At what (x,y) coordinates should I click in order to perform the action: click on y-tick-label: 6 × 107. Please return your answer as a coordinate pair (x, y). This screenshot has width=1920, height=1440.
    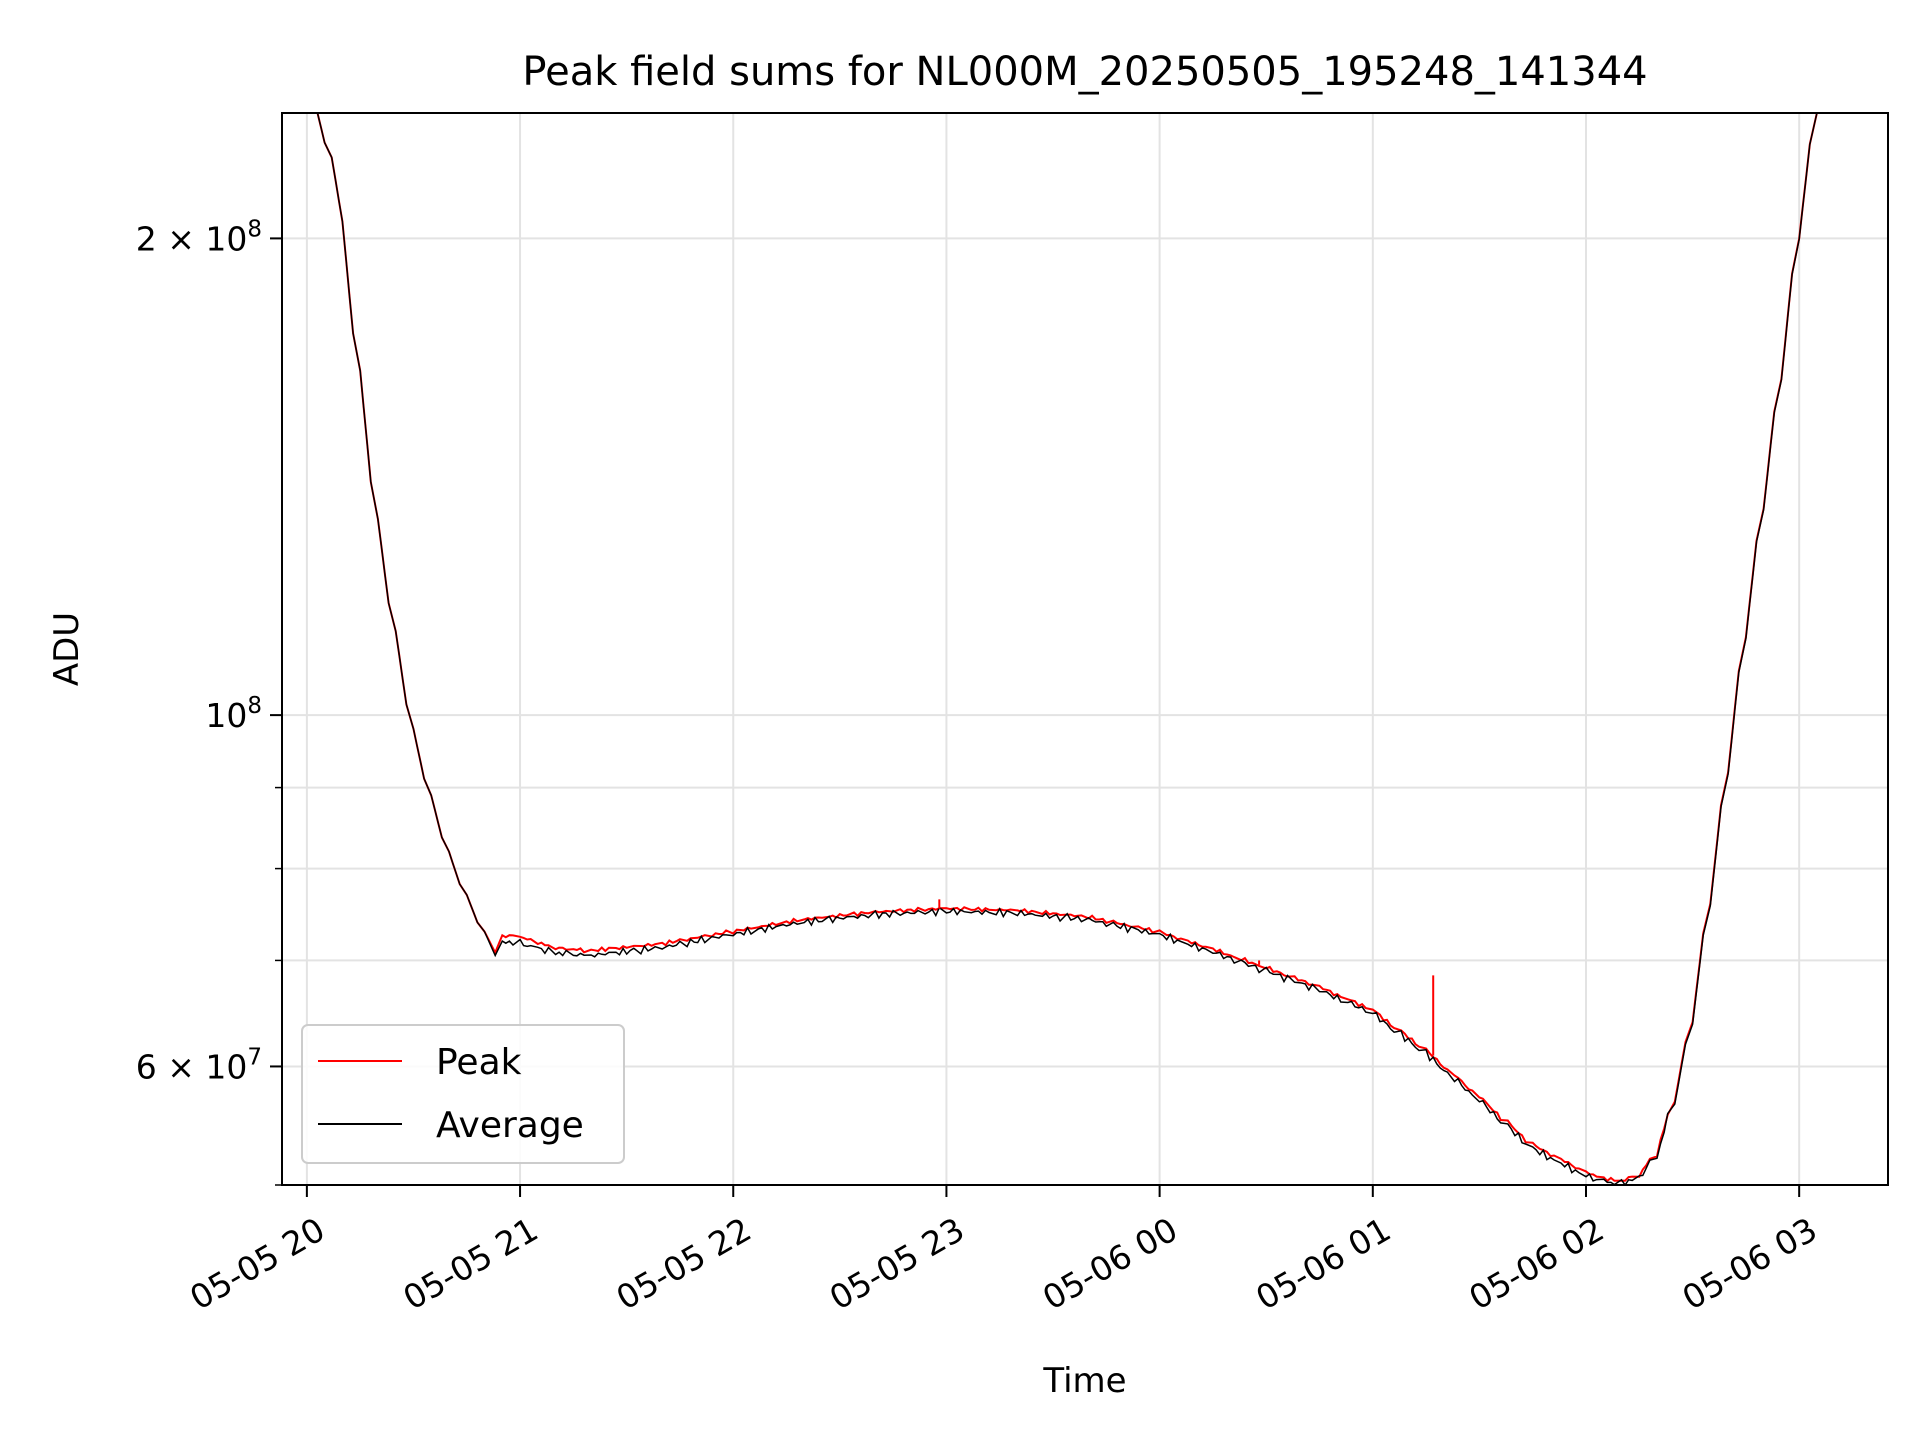
    Looking at the image, I should click on (199, 1065).